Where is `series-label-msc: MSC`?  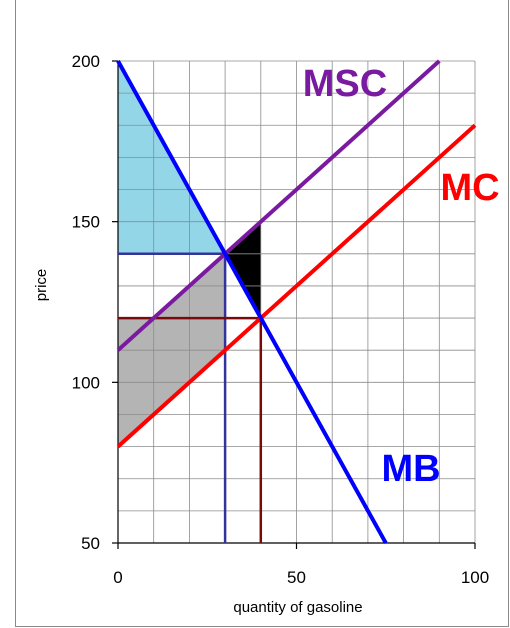 series-label-msc: MSC is located at coordinates (345, 84).